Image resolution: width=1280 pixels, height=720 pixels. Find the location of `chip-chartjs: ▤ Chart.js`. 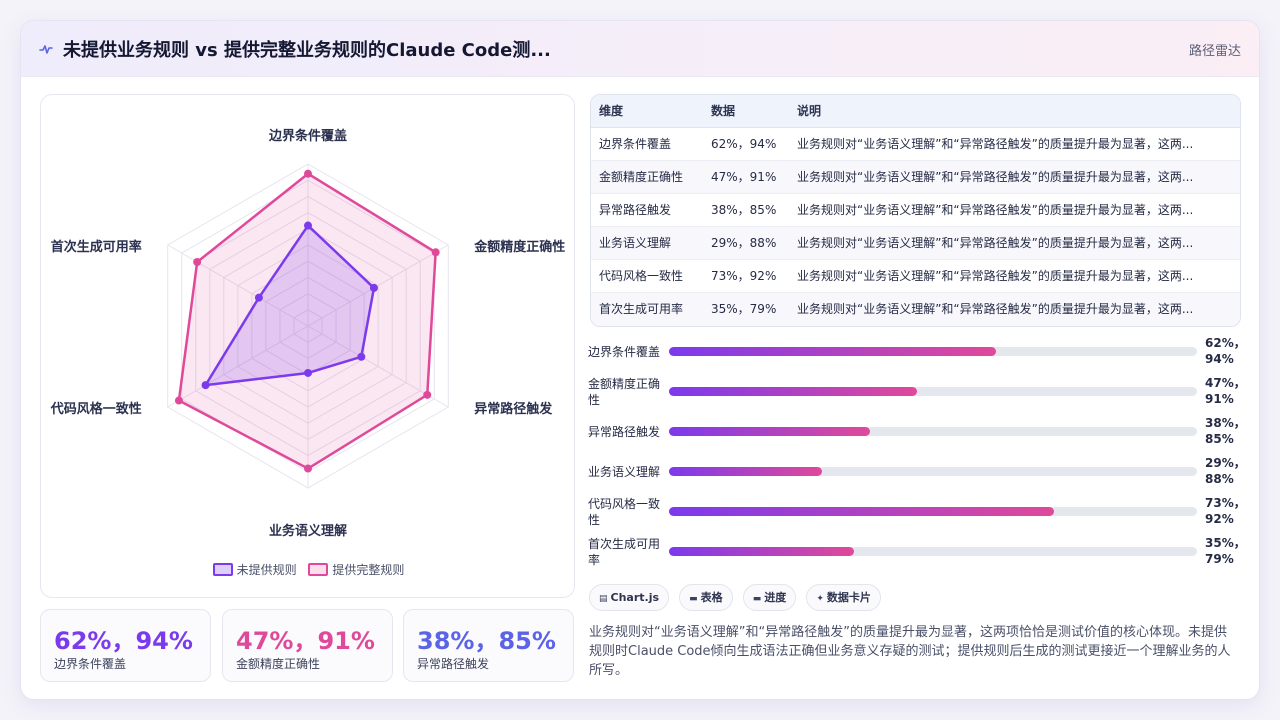

chip-chartjs: ▤ Chart.js is located at coordinates (629, 597).